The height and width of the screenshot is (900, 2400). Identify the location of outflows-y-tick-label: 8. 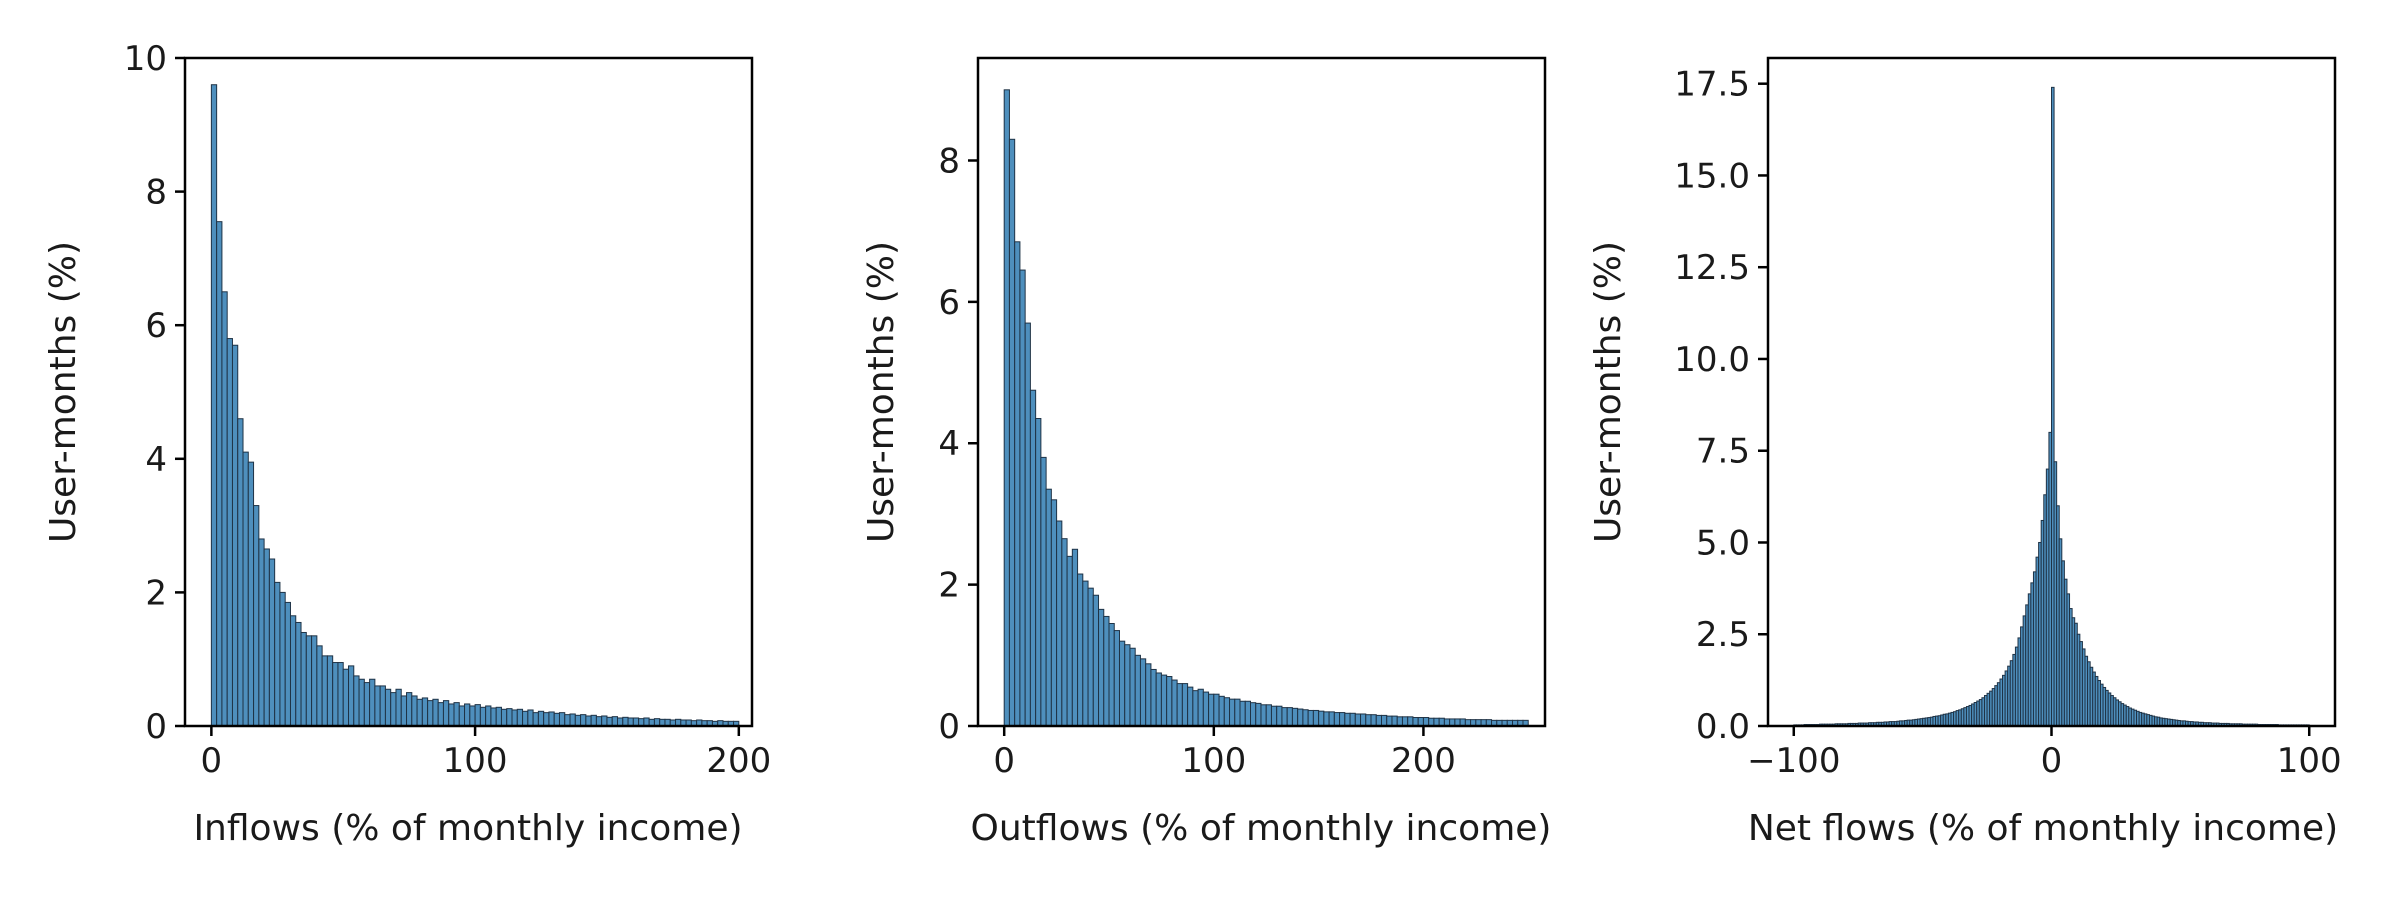
(949, 161).